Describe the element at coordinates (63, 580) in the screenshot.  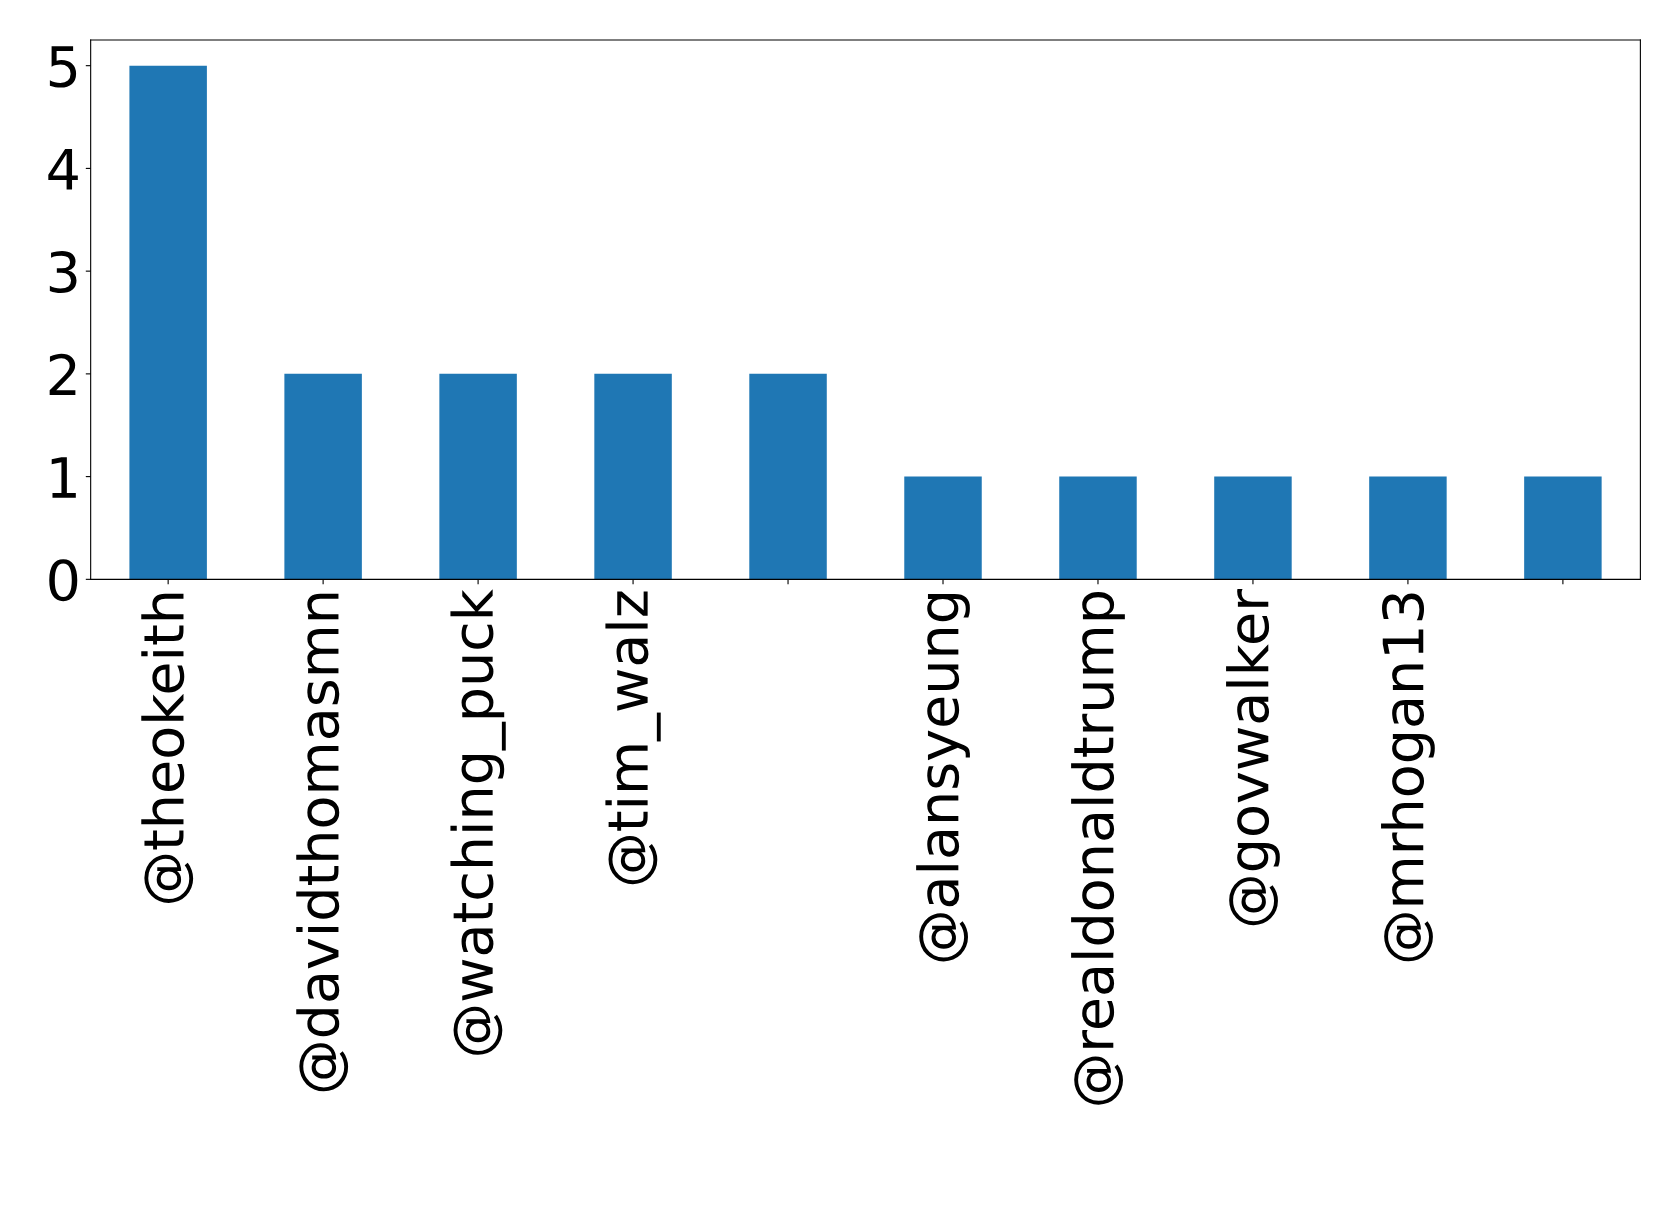
I see `y-tick-label: 0` at that location.